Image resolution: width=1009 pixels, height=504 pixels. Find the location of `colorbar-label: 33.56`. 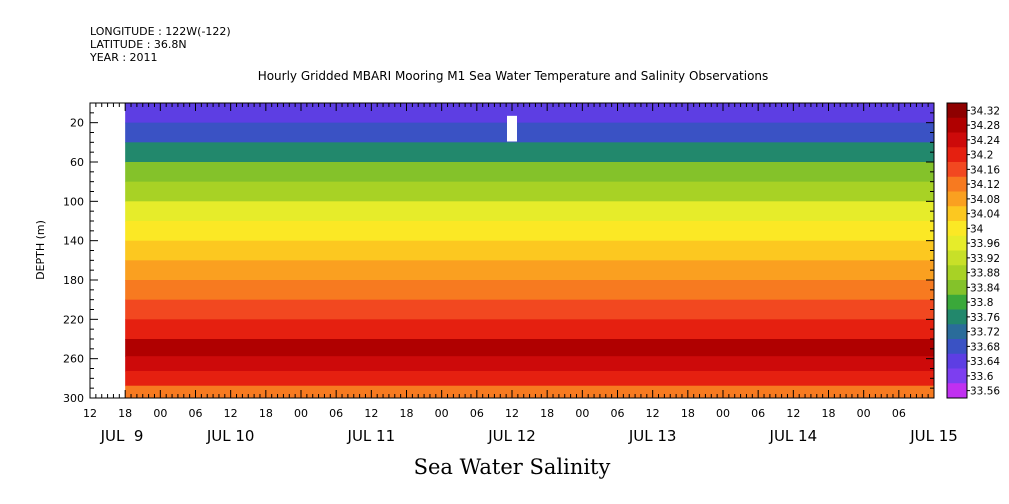

colorbar-label: 33.56 is located at coordinates (985, 392).